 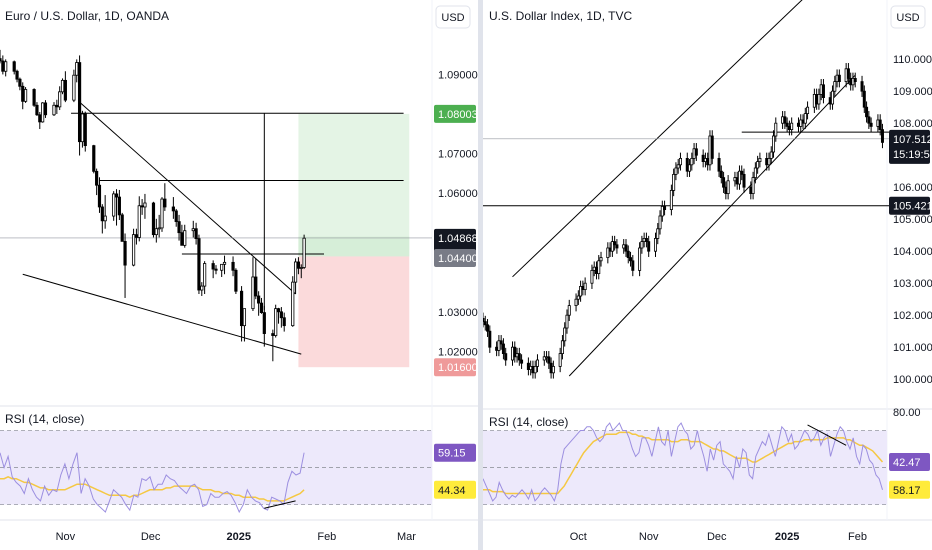 I want to click on price-label: 1.04400, so click(x=458, y=259).